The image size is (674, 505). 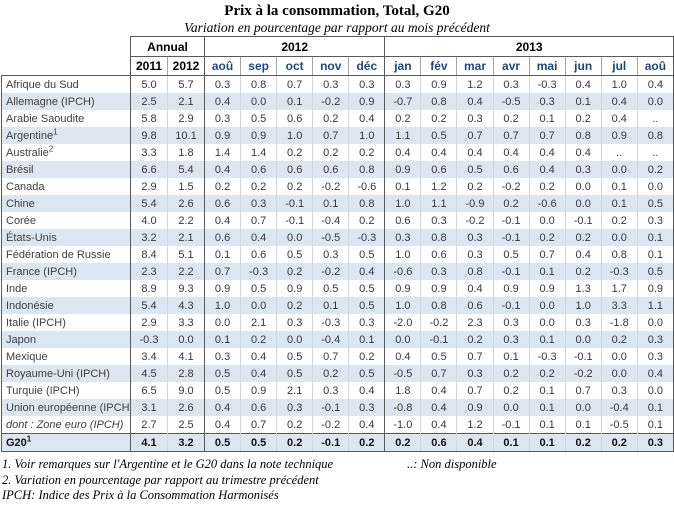 What do you see at coordinates (66, 407) in the screenshot?
I see `row-label: Union européenne (IPCH)` at bounding box center [66, 407].